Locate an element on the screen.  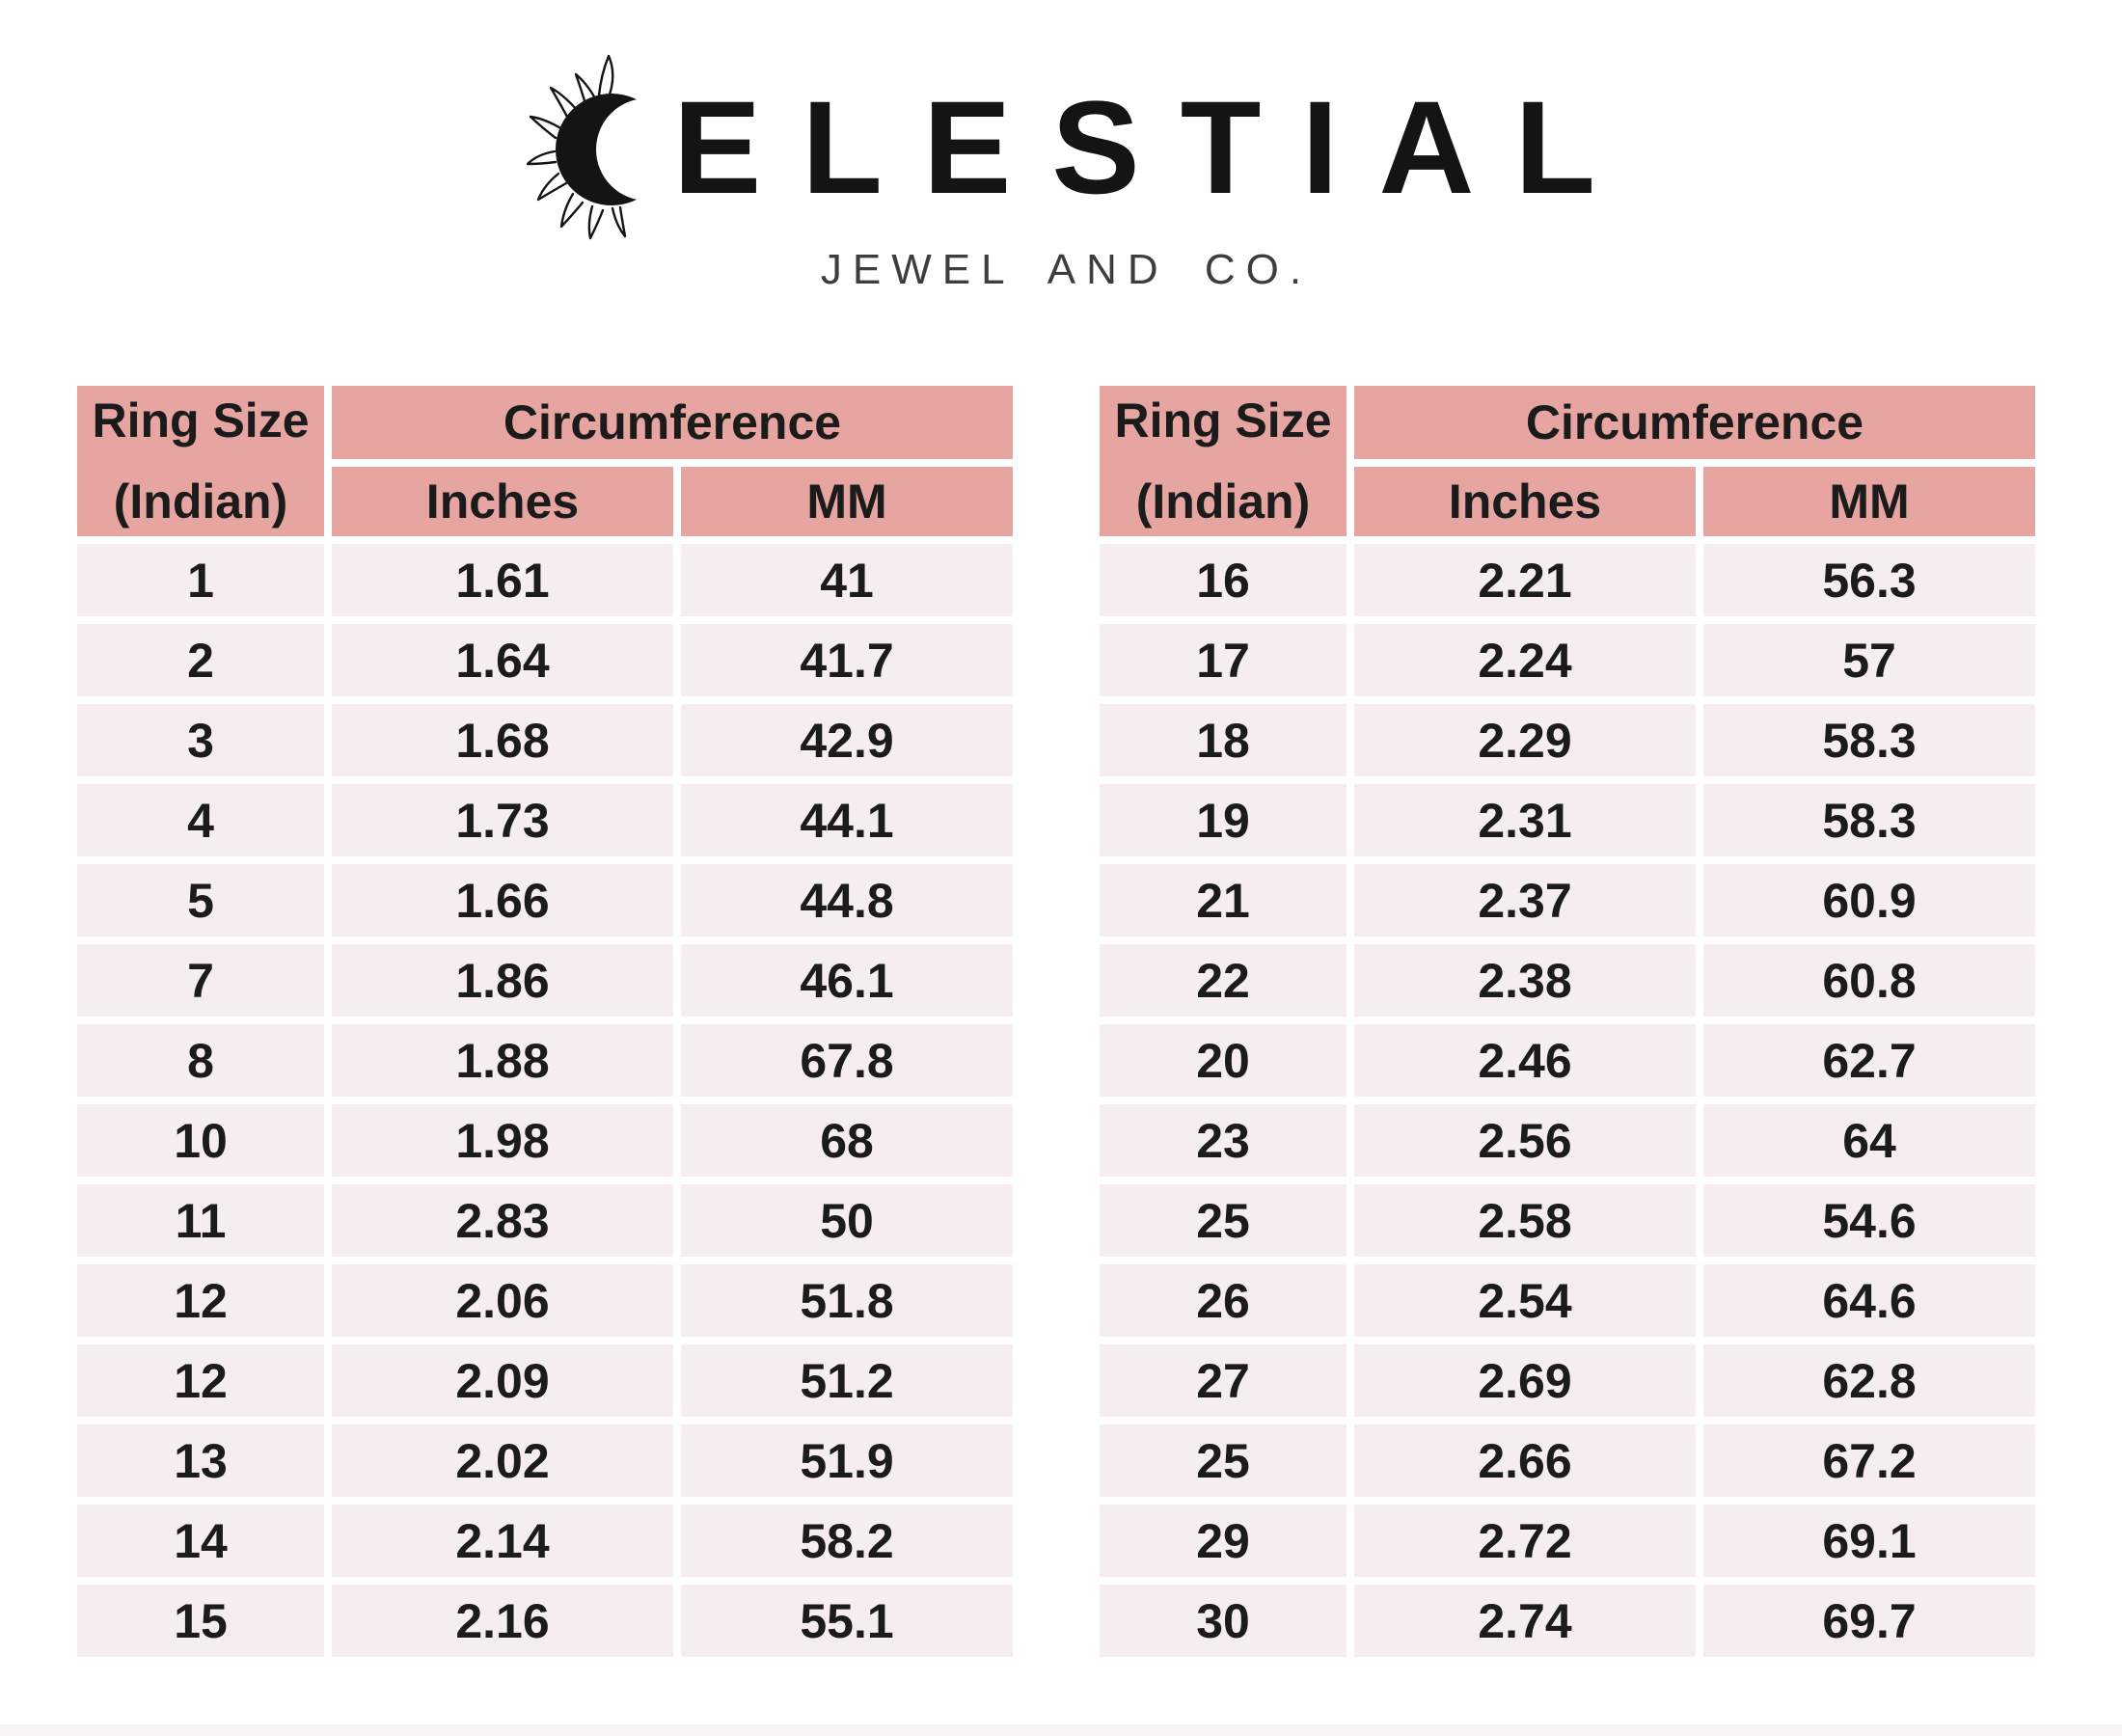
cell-inches: 2.21 is located at coordinates (1525, 580).